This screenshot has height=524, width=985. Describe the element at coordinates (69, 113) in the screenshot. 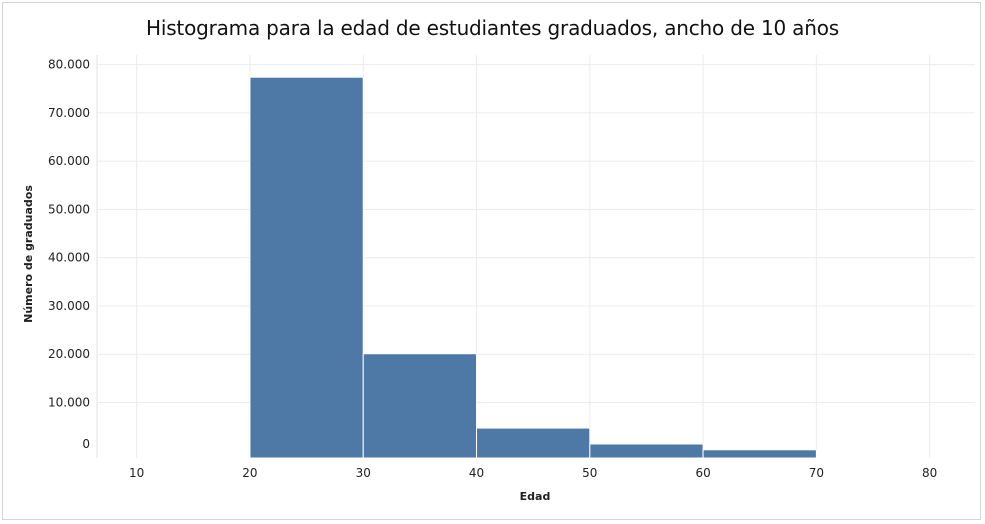

I see `y-tick-label: 70.000` at that location.